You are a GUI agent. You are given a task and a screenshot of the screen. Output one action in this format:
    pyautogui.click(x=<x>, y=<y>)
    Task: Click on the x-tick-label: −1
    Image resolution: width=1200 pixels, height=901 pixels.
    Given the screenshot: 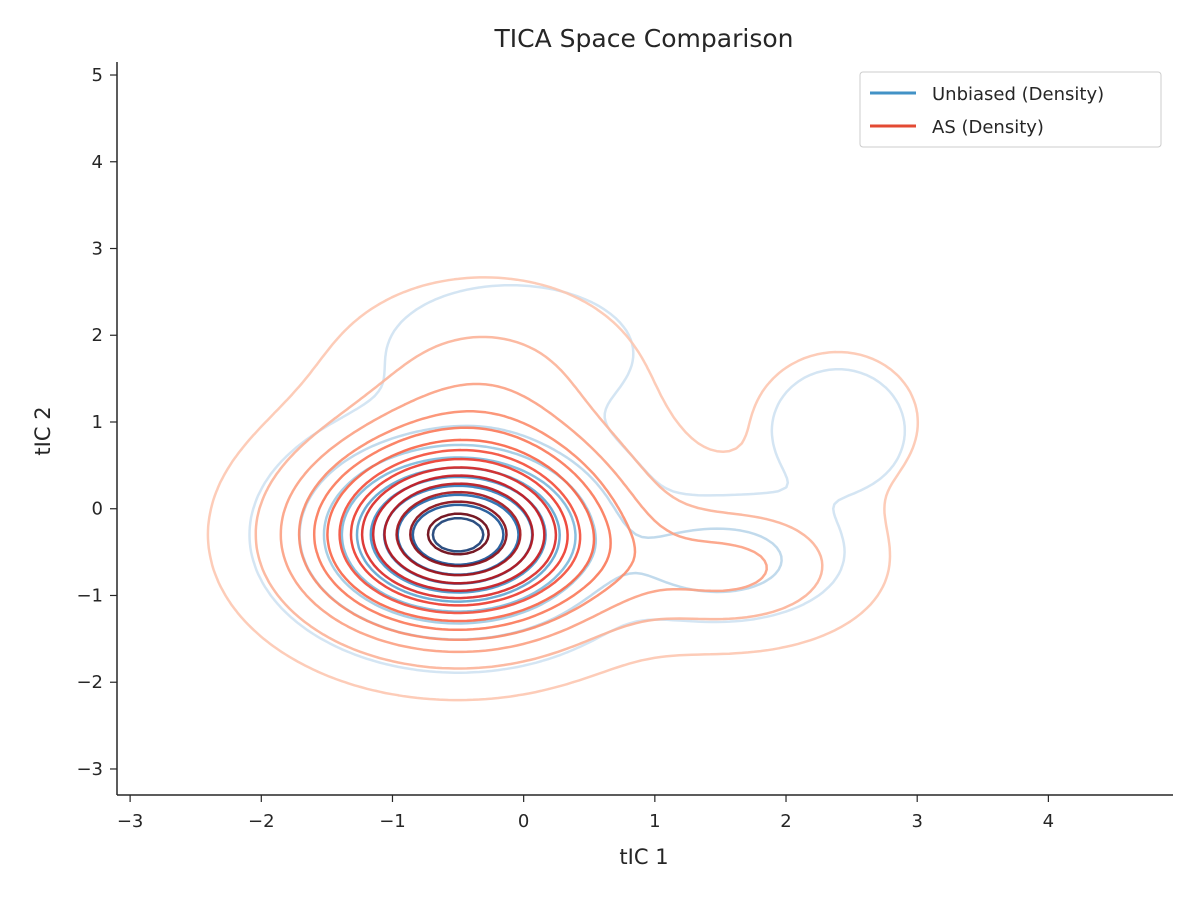 What is the action you would take?
    pyautogui.click(x=392, y=821)
    